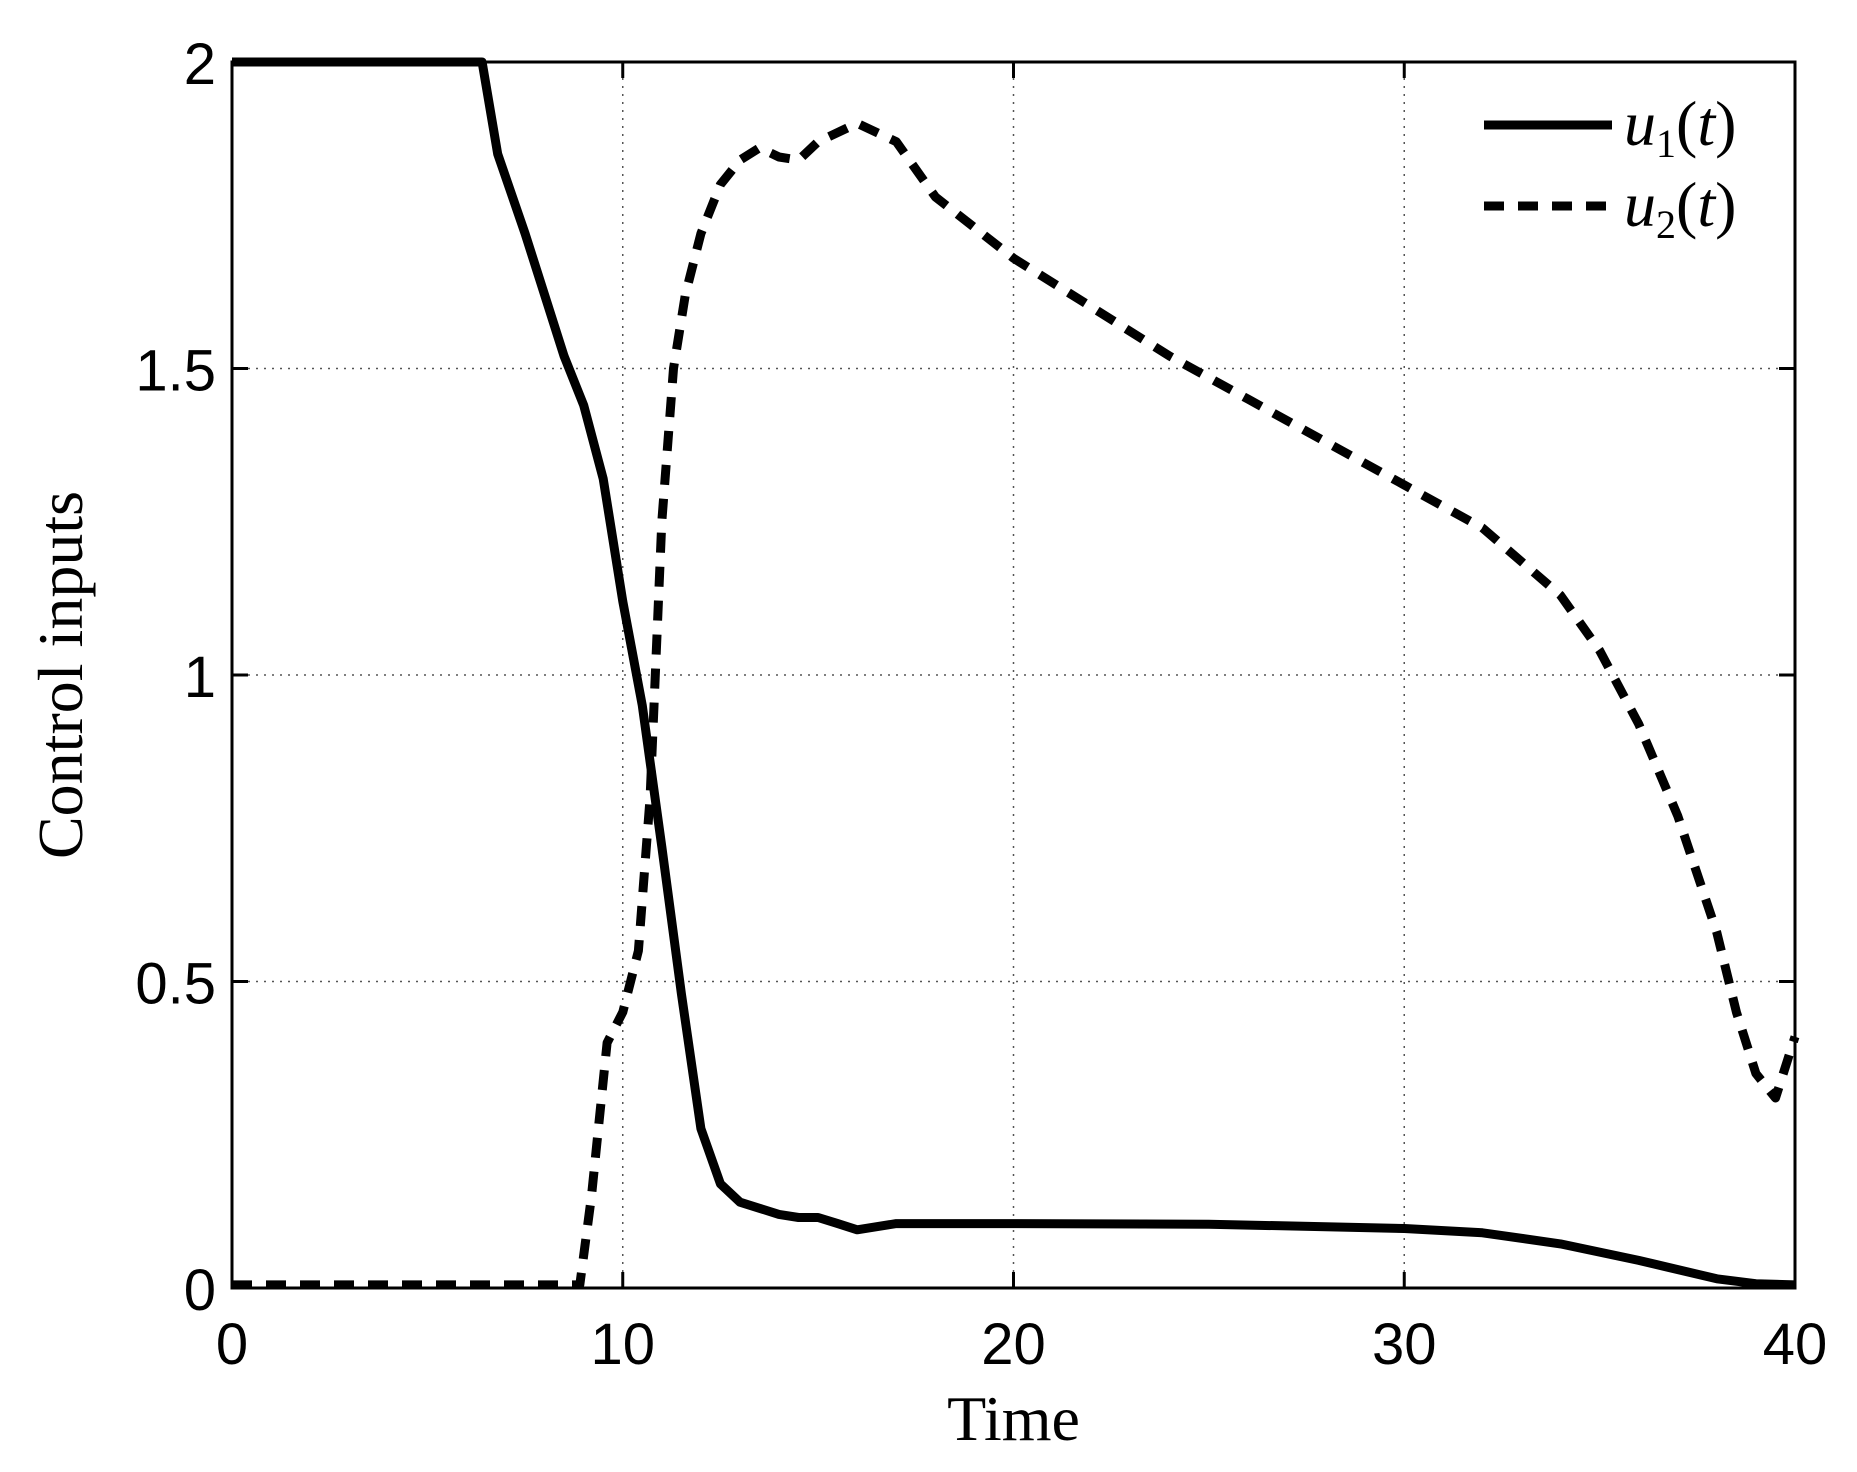 This screenshot has height=1472, width=1857. What do you see at coordinates (1013, 1418) in the screenshot?
I see `x-axis-label: Time` at bounding box center [1013, 1418].